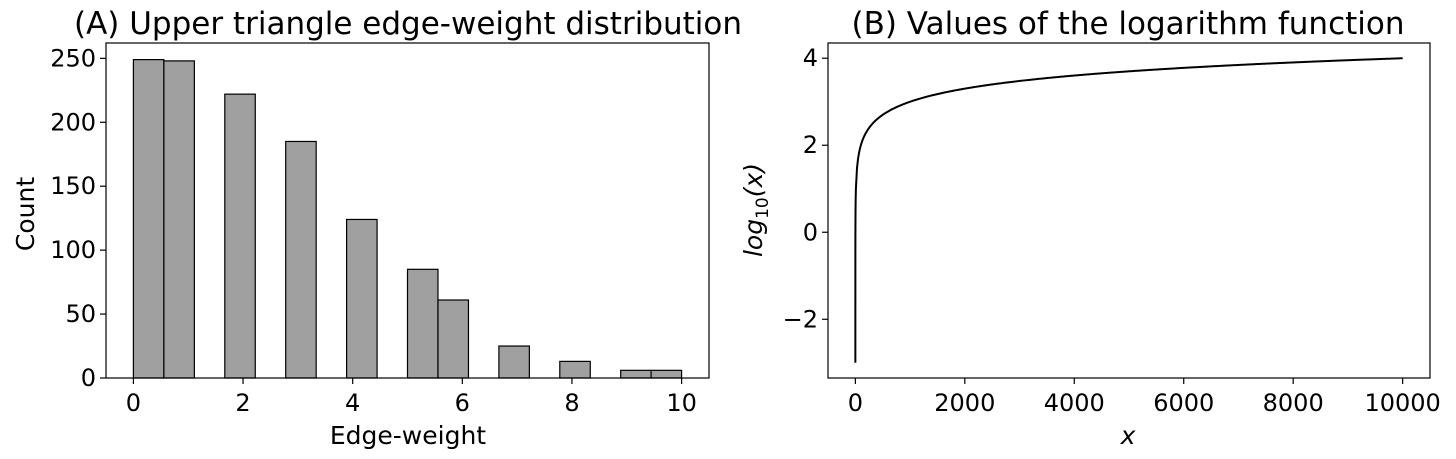  What do you see at coordinates (73, 58) in the screenshot?
I see `histogram-y-tick-label: 250` at bounding box center [73, 58].